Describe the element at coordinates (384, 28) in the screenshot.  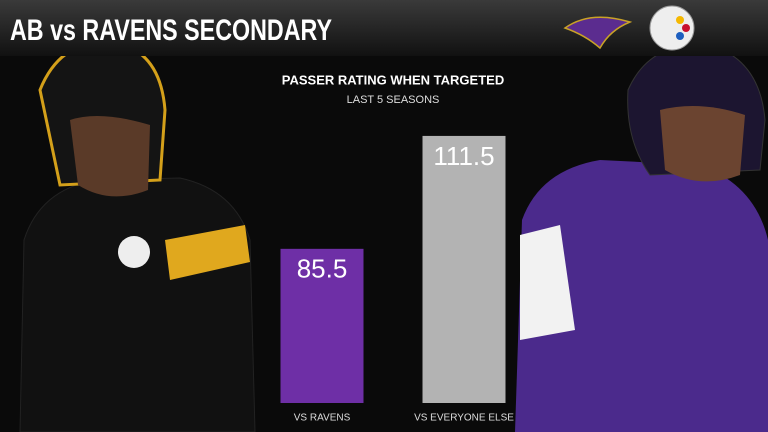
I see `header-bar` at that location.